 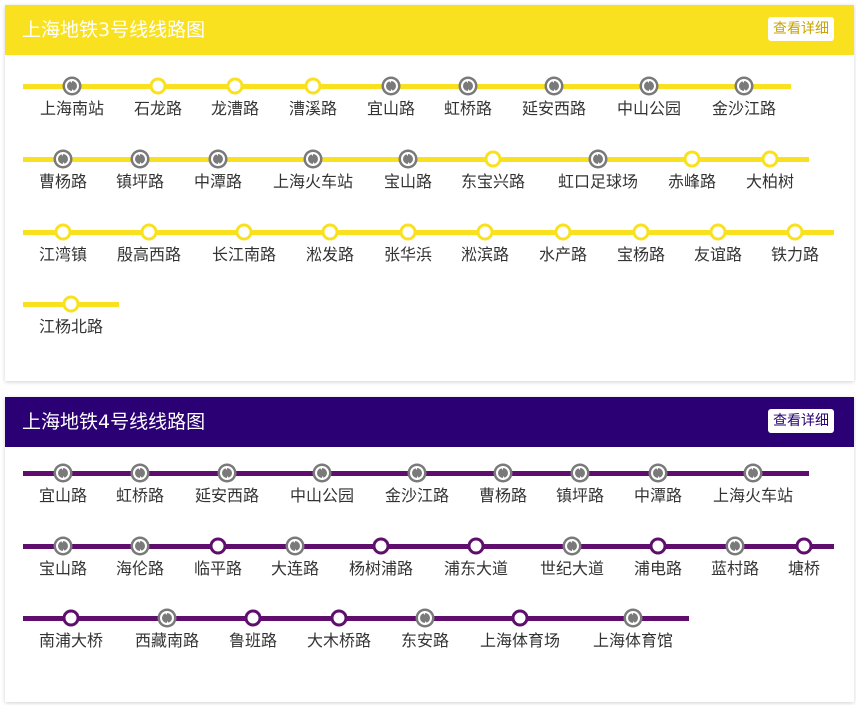 What do you see at coordinates (484, 254) in the screenshot?
I see `station-name: 淞滨路` at bounding box center [484, 254].